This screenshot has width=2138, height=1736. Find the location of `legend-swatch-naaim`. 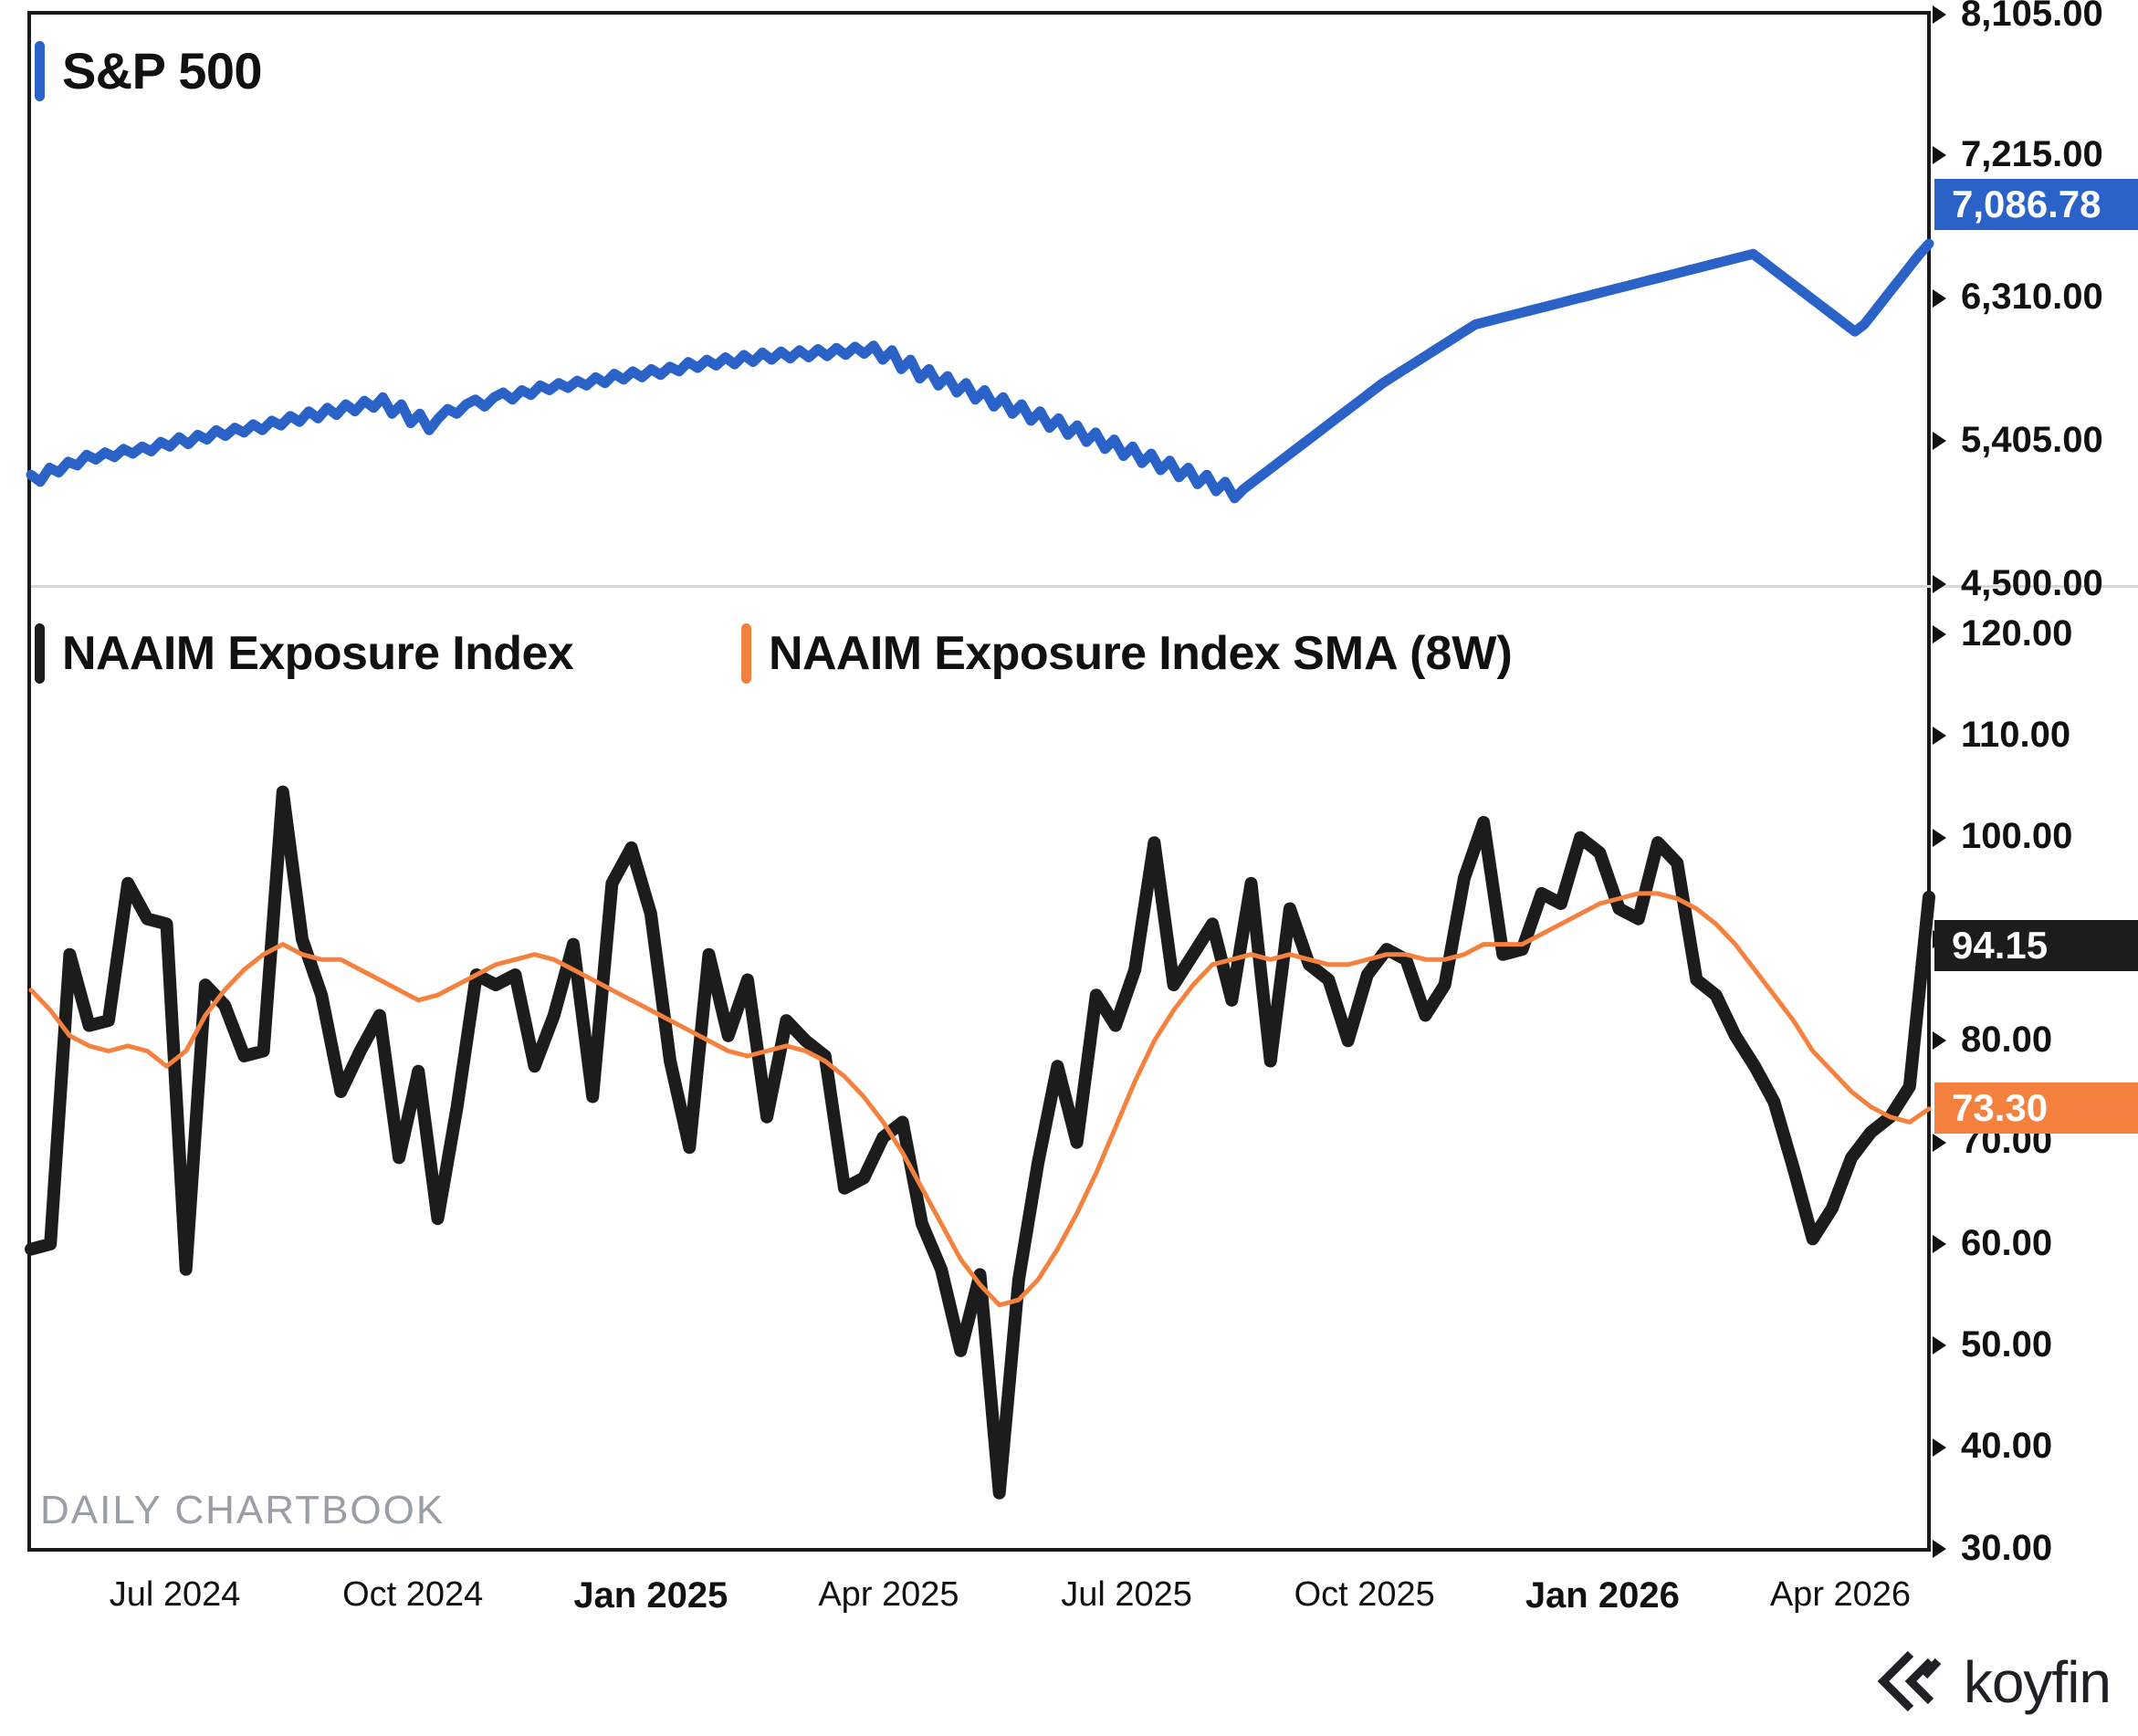

legend-swatch-naaim is located at coordinates (40, 653).